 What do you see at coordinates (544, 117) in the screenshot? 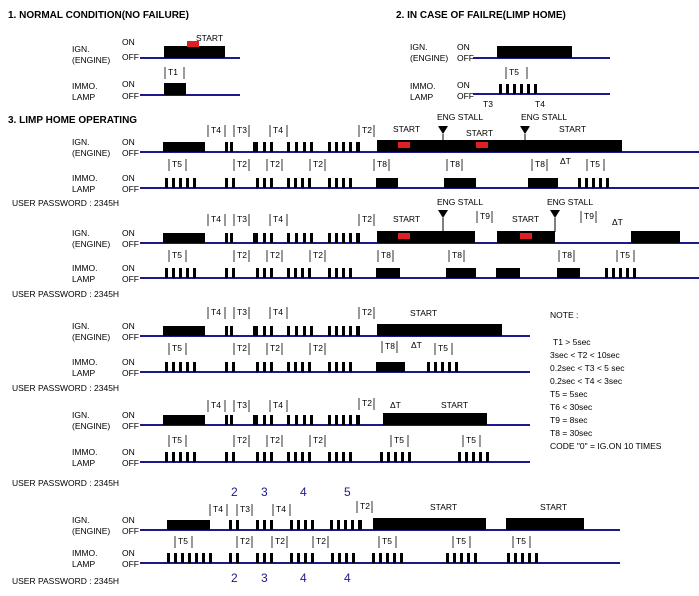
I see `eng-stall-label: ENG STALL` at bounding box center [544, 117].